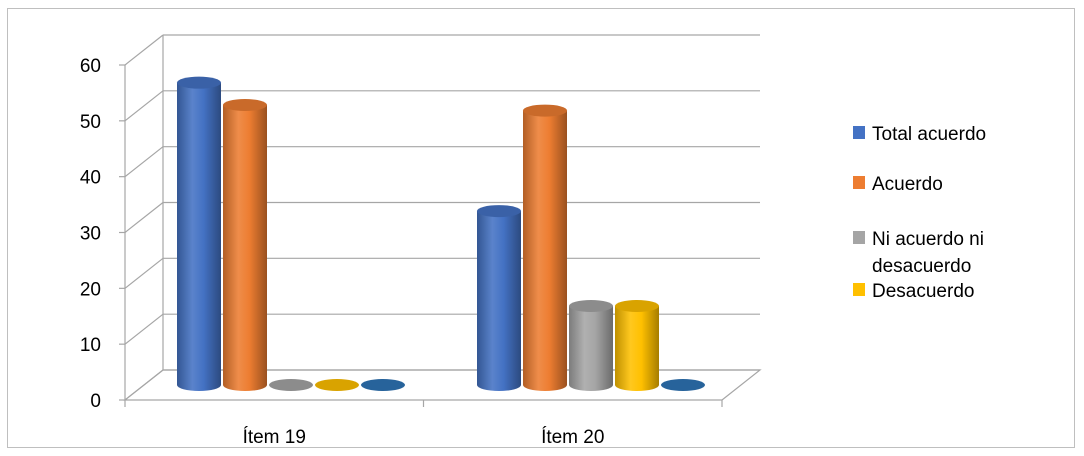  What do you see at coordinates (442, 385) in the screenshot?
I see `chart-floor` at bounding box center [442, 385].